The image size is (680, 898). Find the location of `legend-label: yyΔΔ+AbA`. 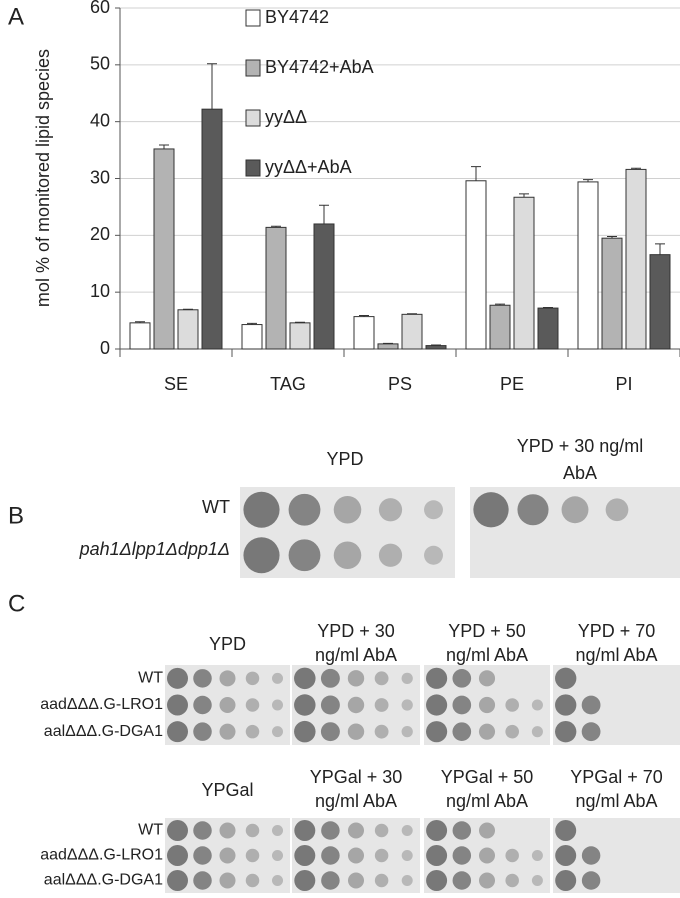

legend-label: yyΔΔ+AbA is located at coordinates (308, 167).